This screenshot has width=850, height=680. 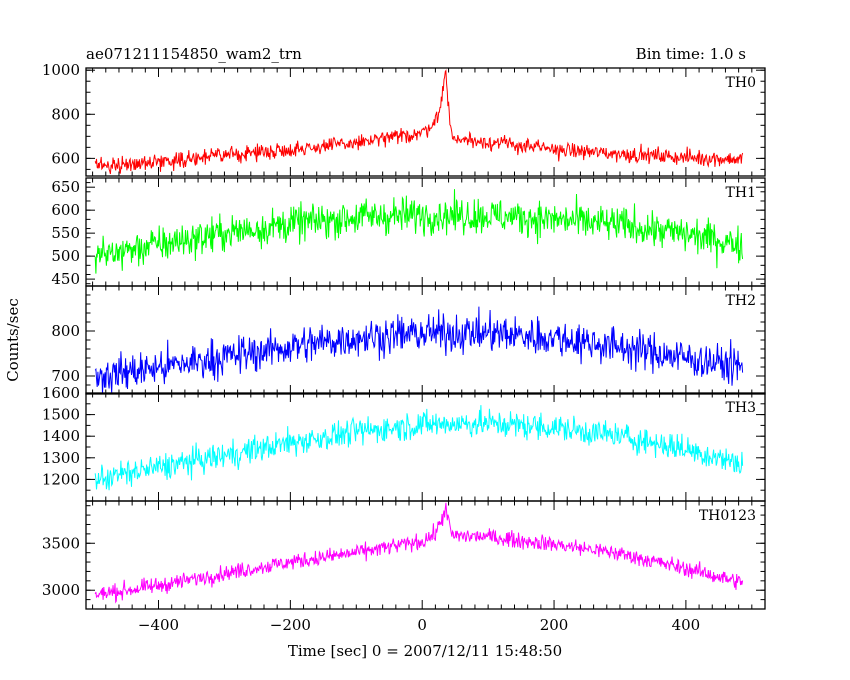 I want to click on panel-label-th0: TH0, so click(x=741, y=83).